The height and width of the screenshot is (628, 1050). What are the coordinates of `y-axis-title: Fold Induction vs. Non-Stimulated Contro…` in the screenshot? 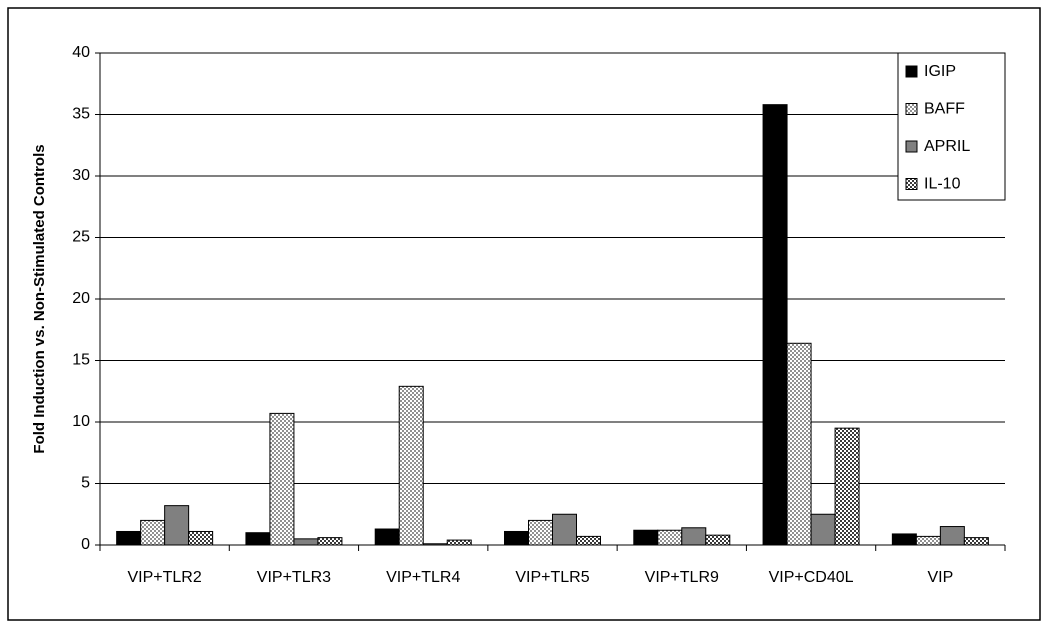 It's located at (39, 298).